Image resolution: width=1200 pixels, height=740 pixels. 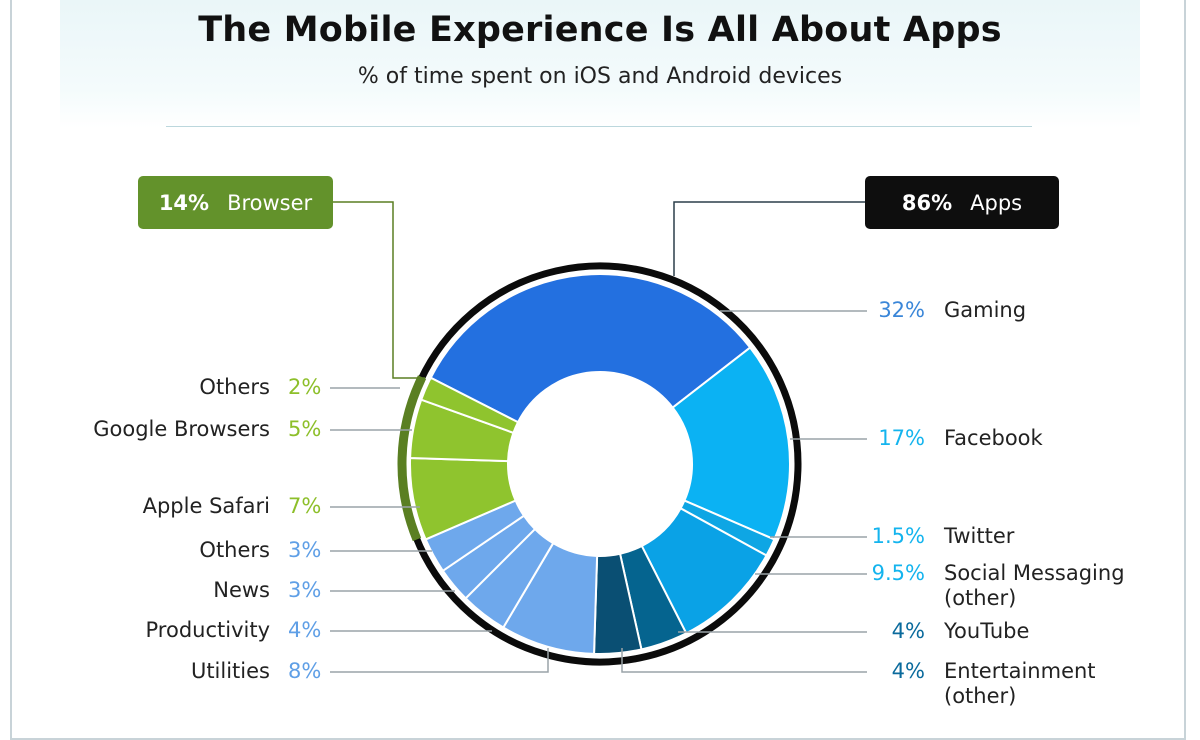 I want to click on header-divider, so click(x=599, y=126).